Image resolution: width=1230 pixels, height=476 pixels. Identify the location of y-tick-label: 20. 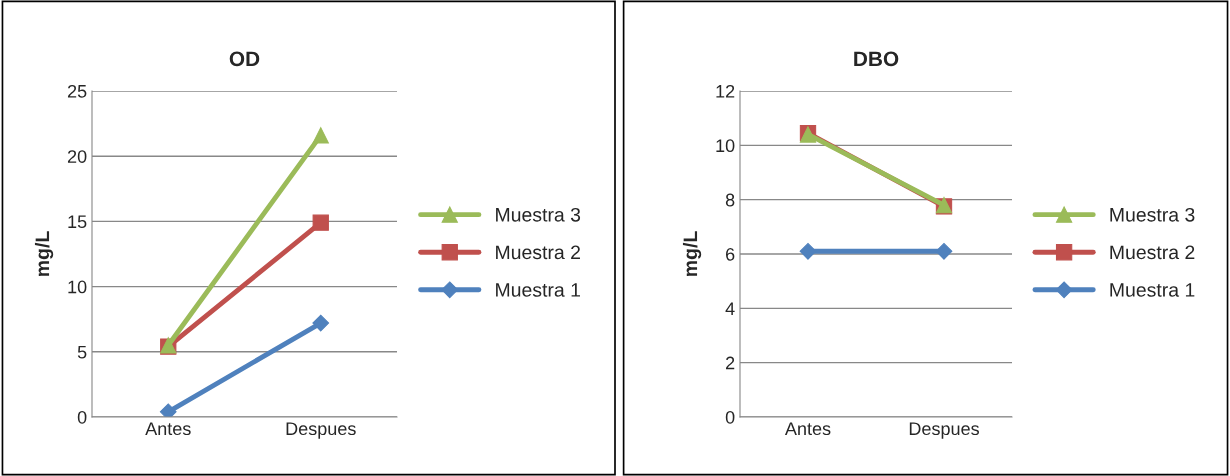
(77, 156).